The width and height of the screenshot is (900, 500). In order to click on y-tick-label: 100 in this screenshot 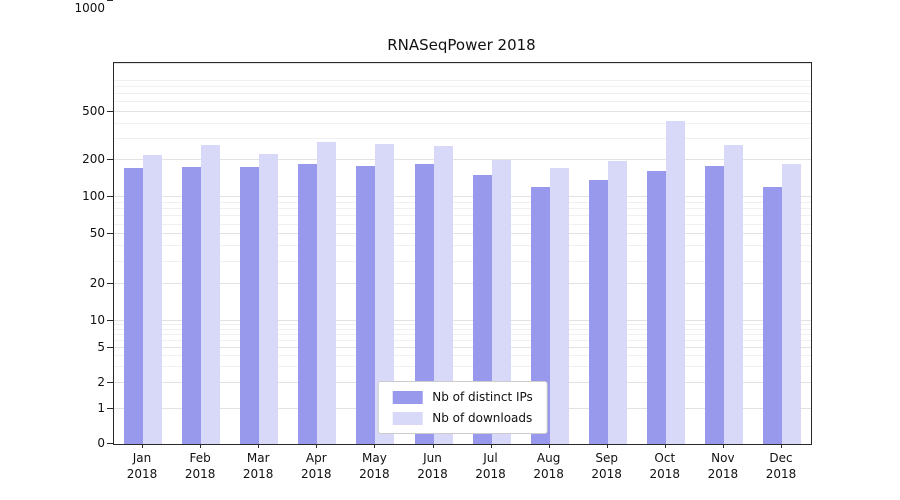, I will do `click(93, 196)`.